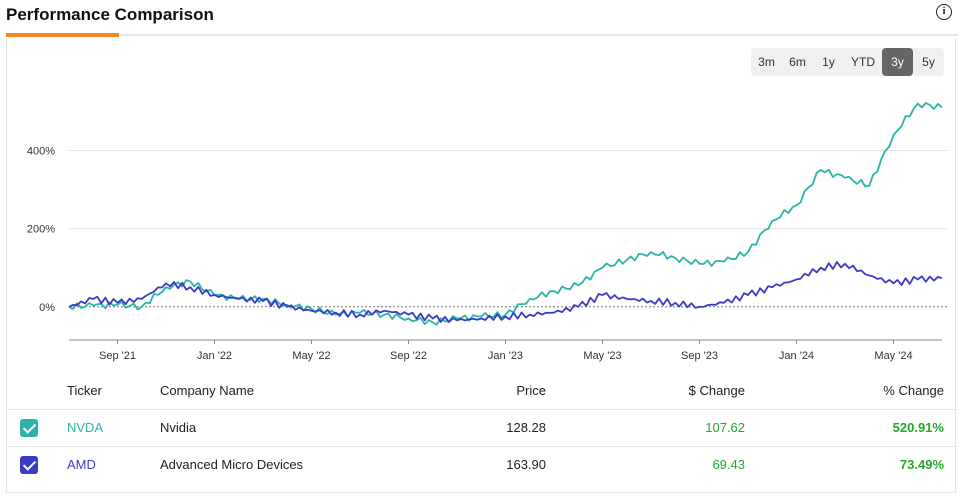 The width and height of the screenshot is (960, 498). What do you see at coordinates (482, 428) in the screenshot?
I see `table-row: NVDA Nvidia 128.28 107.62 520.91%` at bounding box center [482, 428].